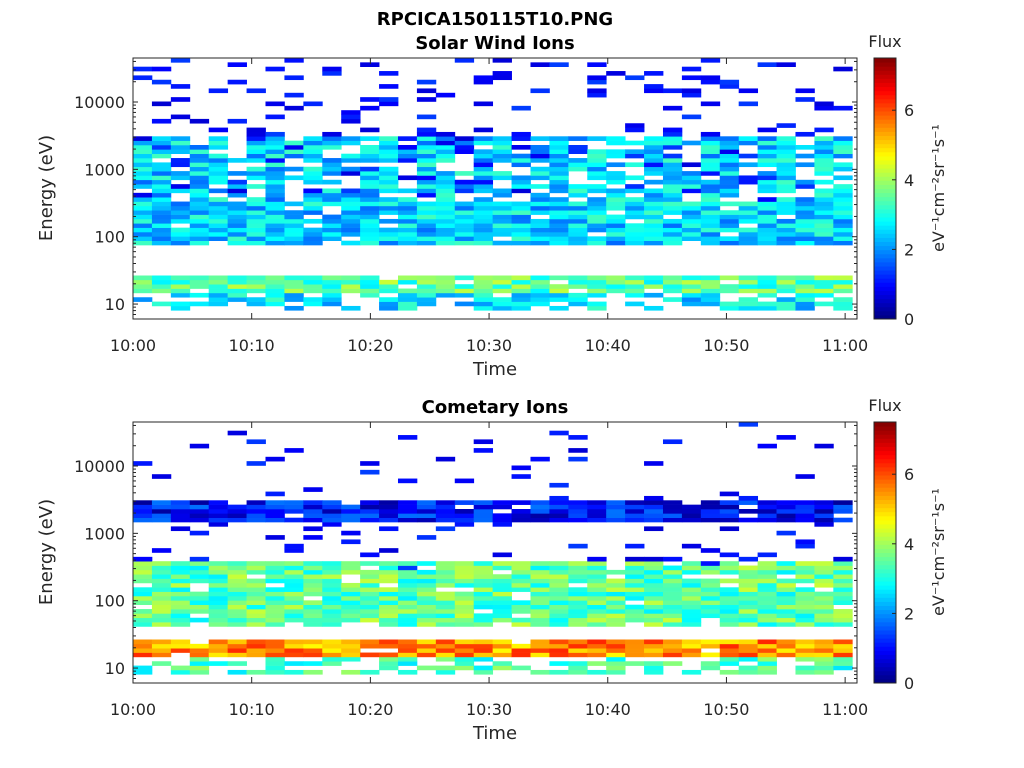 Image resolution: width=1024 pixels, height=768 pixels. Describe the element at coordinates (133, 345) in the screenshot. I see `x-tick-label: 10:00` at that location.